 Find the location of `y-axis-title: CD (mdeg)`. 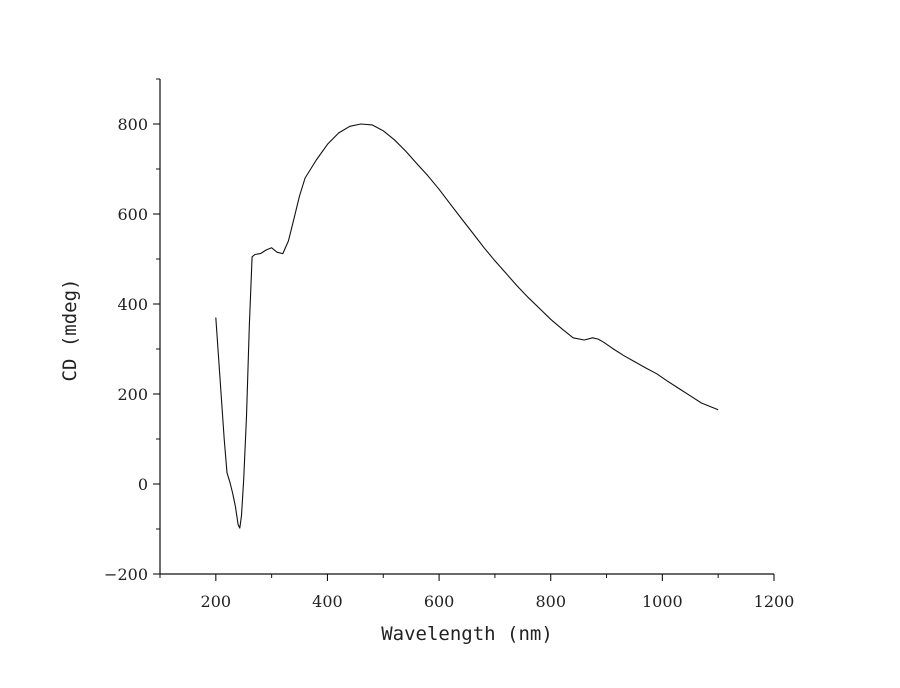

y-axis-title: CD (mdeg) is located at coordinates (70, 330).